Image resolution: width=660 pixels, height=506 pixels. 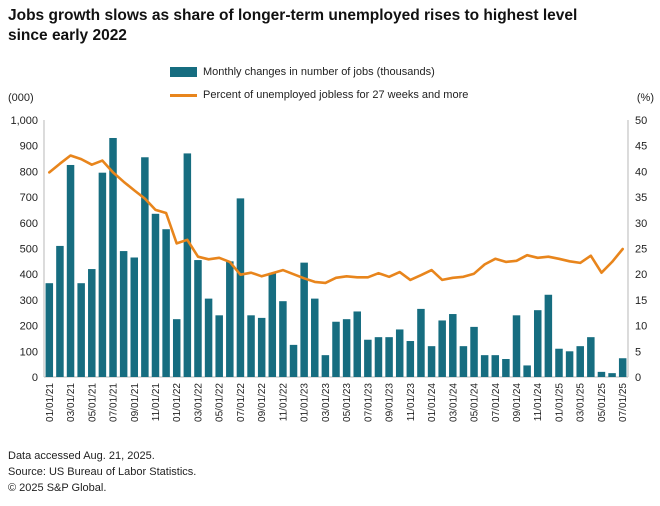 I want to click on x-axis-tick: 05/01/25, so click(x=602, y=402).